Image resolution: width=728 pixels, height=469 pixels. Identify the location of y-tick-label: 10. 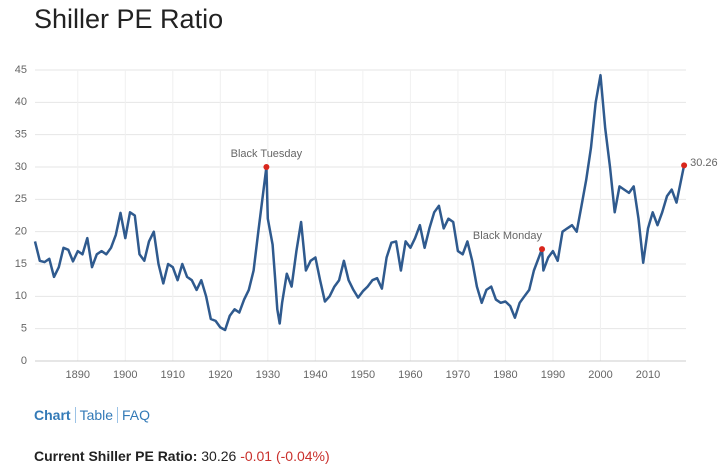
(21, 296).